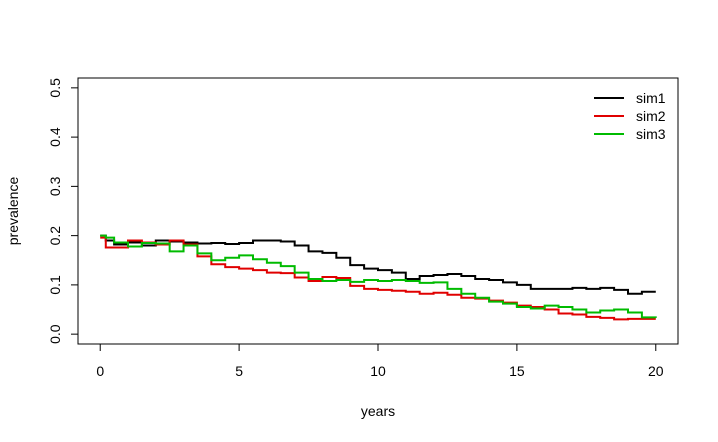 Image resolution: width=718 pixels, height=442 pixels. What do you see at coordinates (55, 334) in the screenshot?
I see `y-tick-label: 0.0` at bounding box center [55, 334].